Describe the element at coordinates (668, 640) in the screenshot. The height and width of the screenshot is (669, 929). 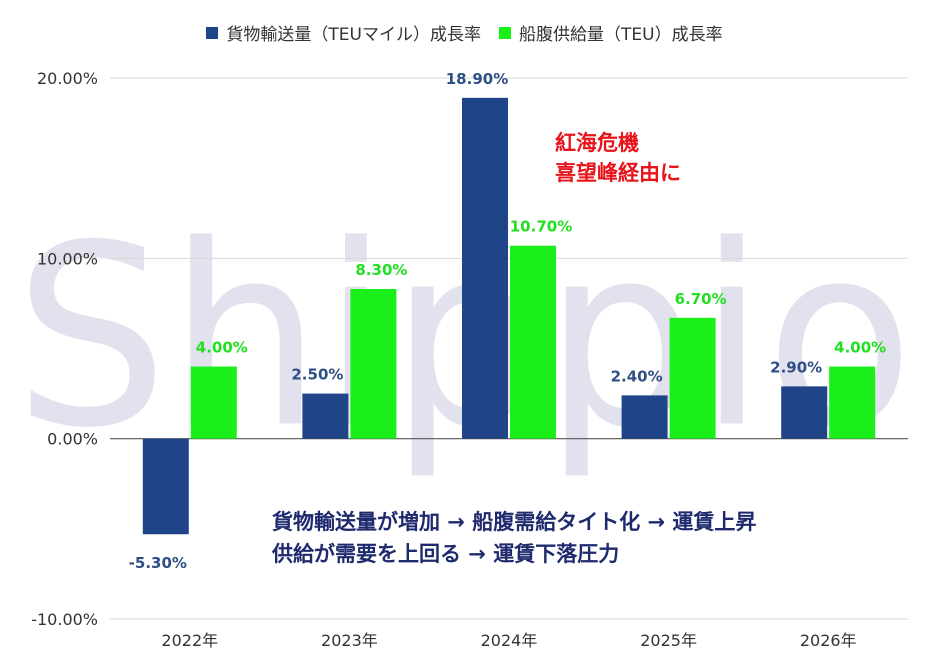
I see `x-tick-label: 2025年` at that location.